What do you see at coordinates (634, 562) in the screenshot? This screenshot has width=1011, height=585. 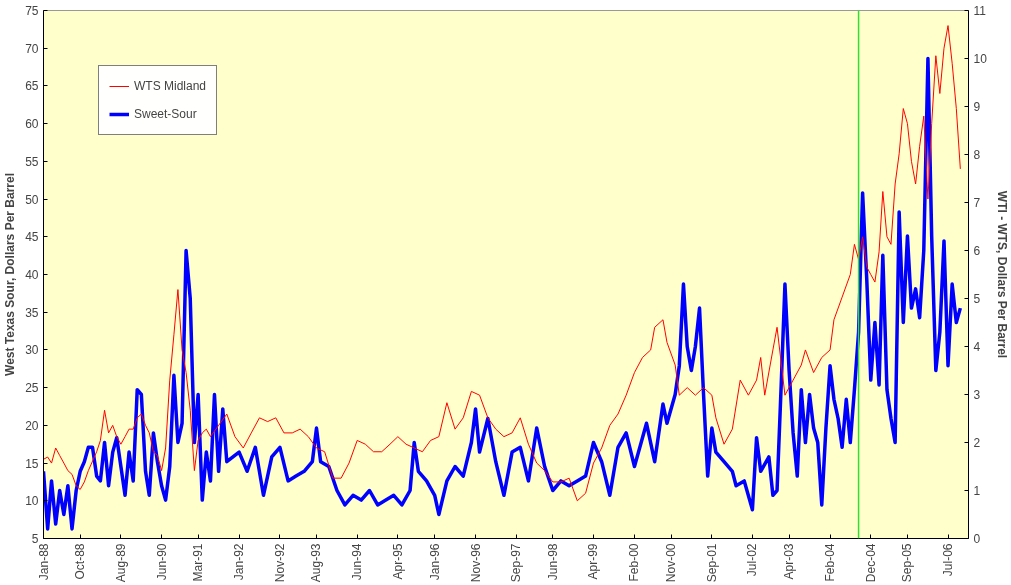 I see `x-tick-label: Feb-00` at bounding box center [634, 562].